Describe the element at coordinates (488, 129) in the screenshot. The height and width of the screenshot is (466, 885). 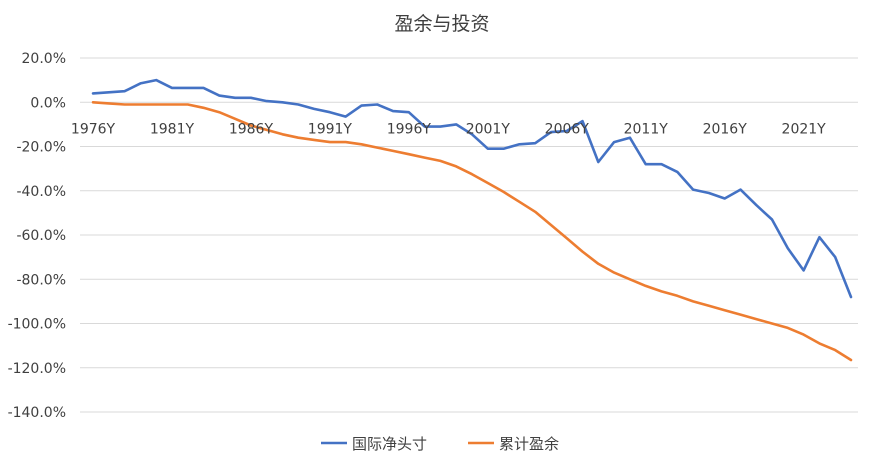
I see `x-tick-label: 2001Y` at that location.